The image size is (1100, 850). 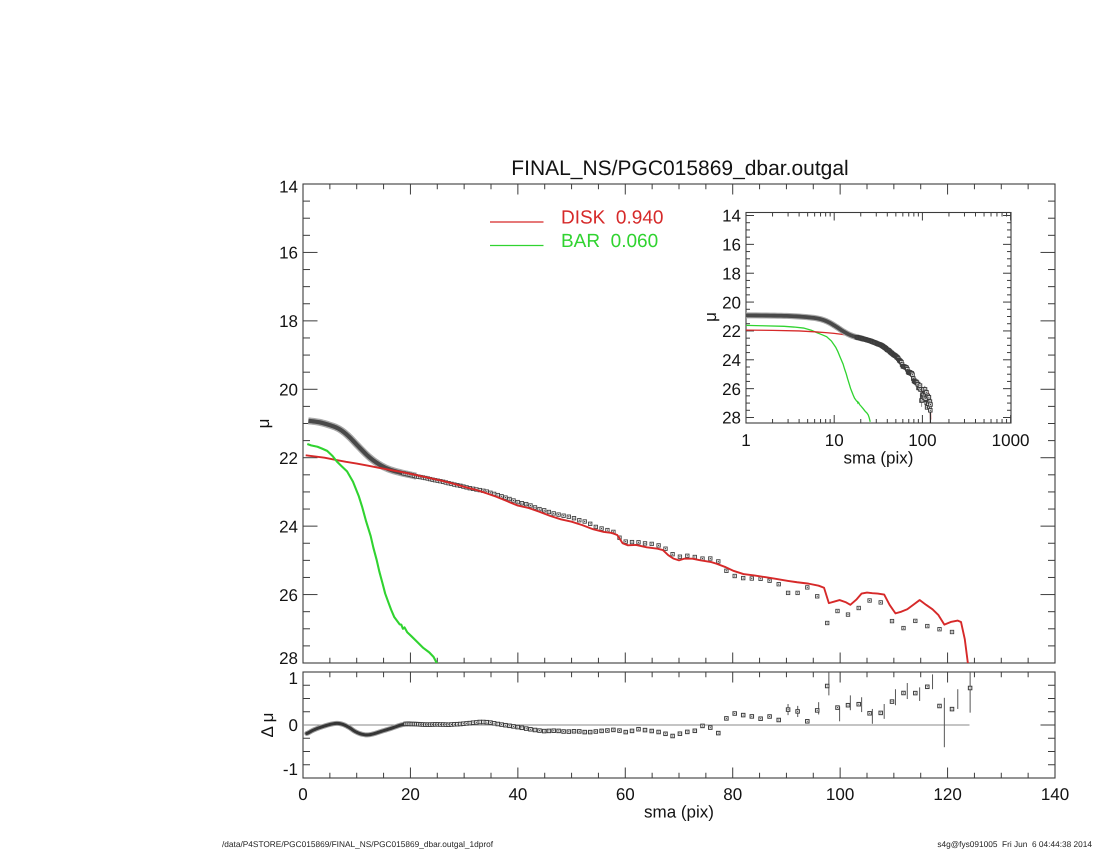 What do you see at coordinates (1011, 440) in the screenshot?
I see `svg-text: 1000` at bounding box center [1011, 440].